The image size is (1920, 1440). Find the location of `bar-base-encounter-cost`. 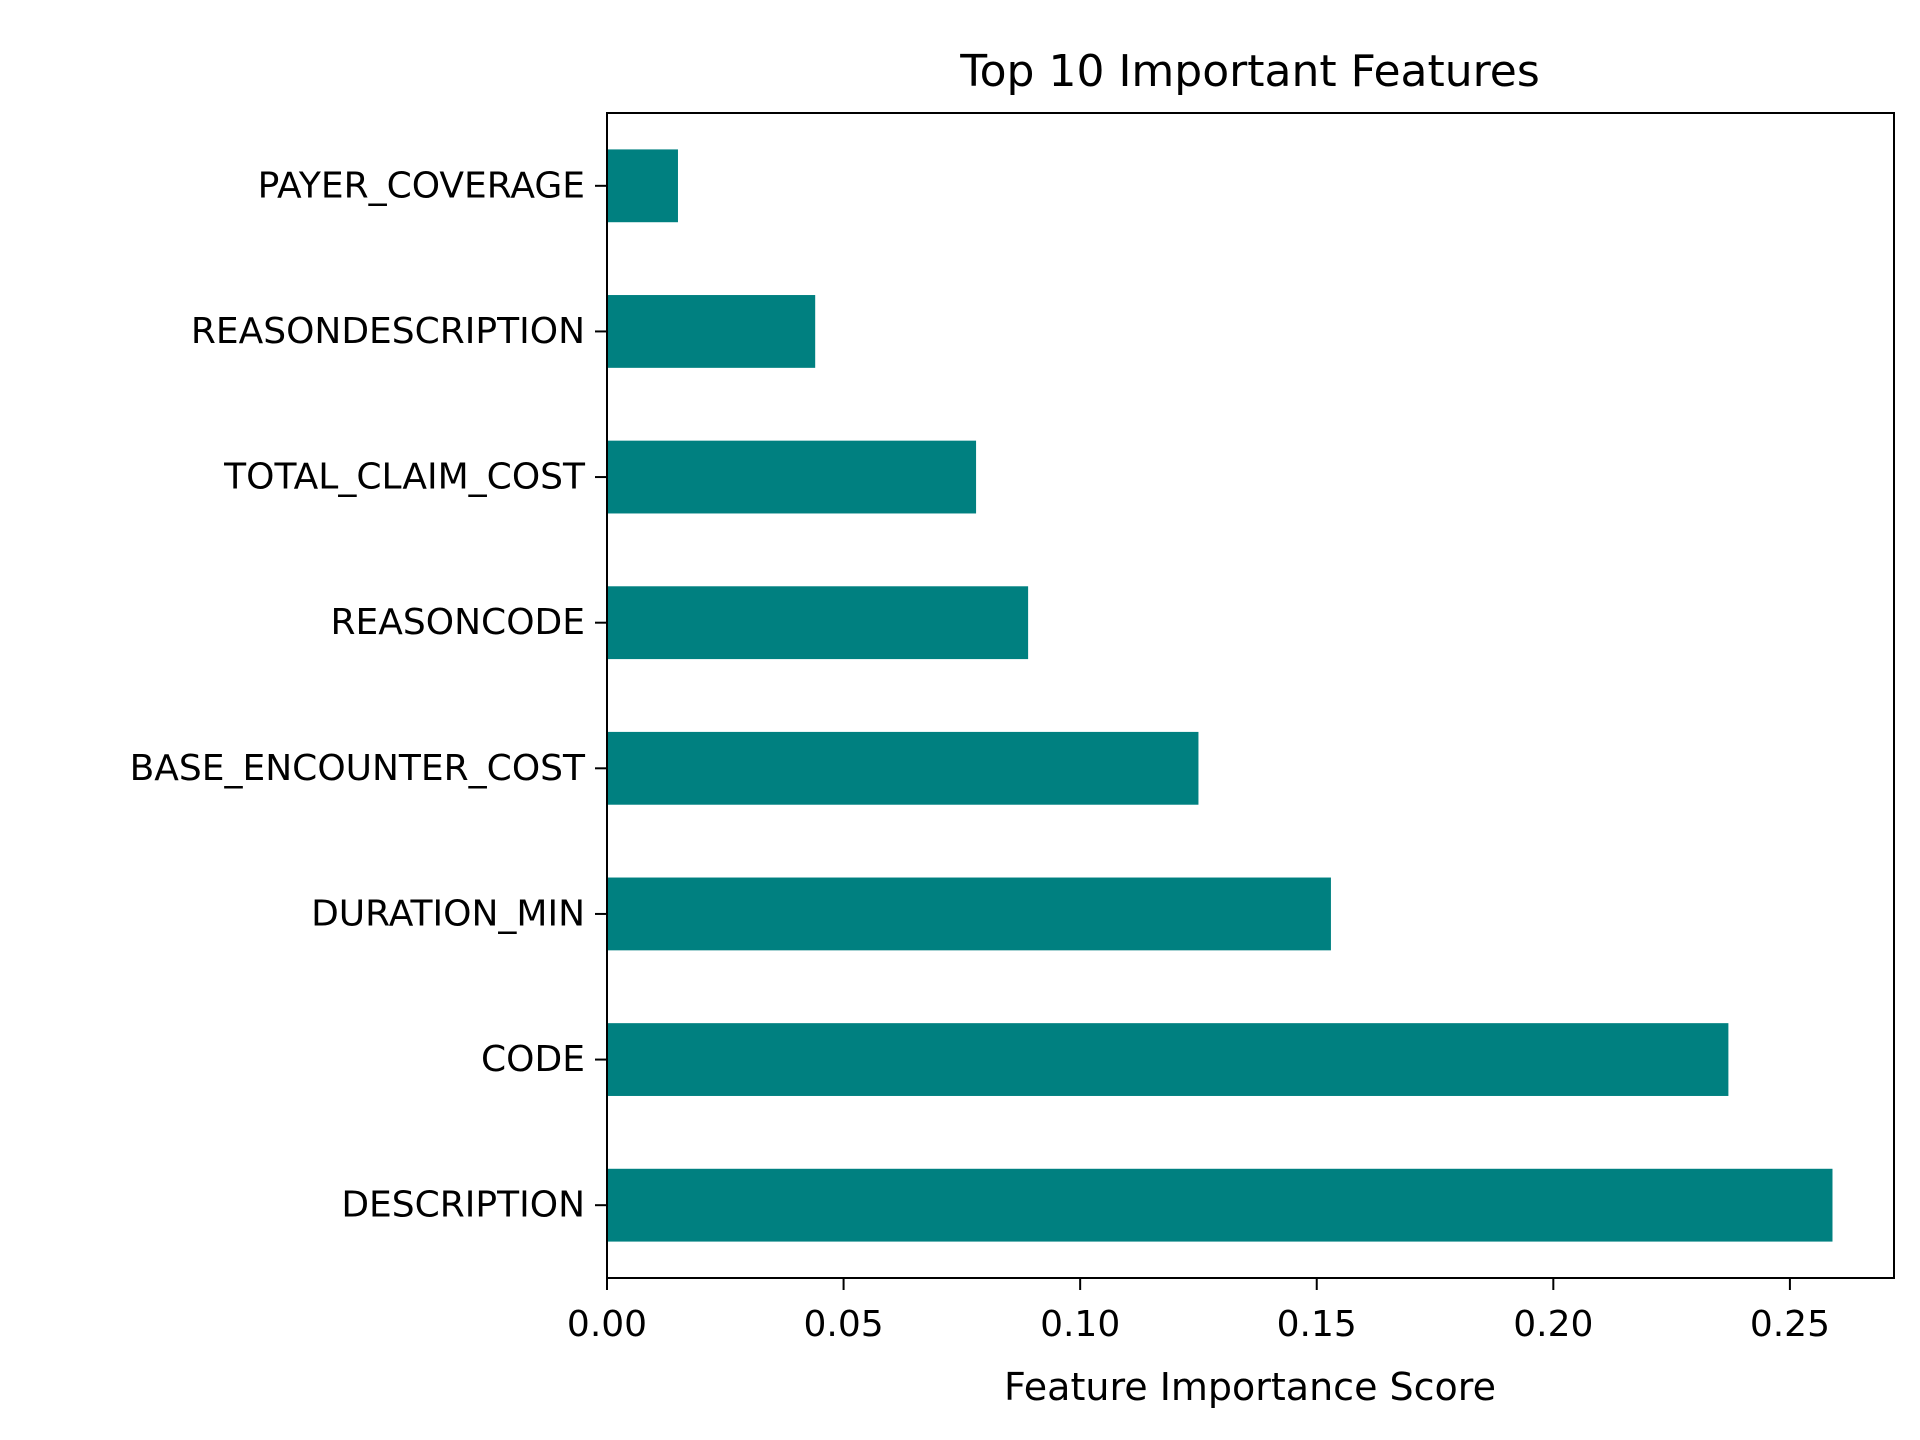

bar-base-encounter-cost is located at coordinates (903, 768).